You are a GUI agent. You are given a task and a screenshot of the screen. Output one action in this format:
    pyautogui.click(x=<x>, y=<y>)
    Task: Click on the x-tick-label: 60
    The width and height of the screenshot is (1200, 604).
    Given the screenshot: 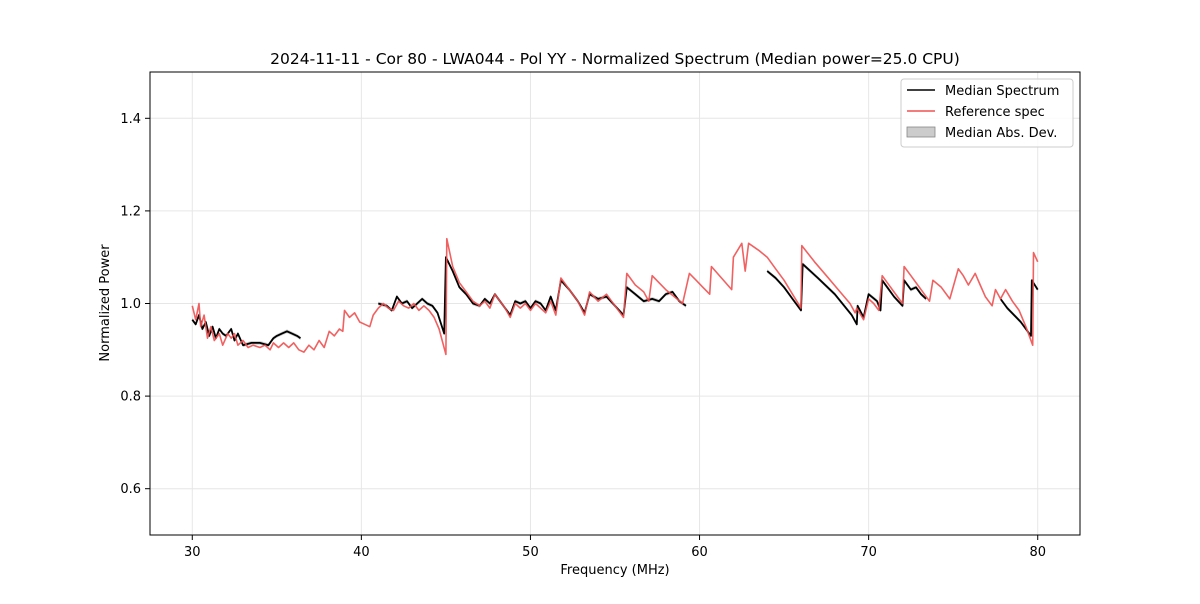 What is the action you would take?
    pyautogui.click(x=699, y=552)
    